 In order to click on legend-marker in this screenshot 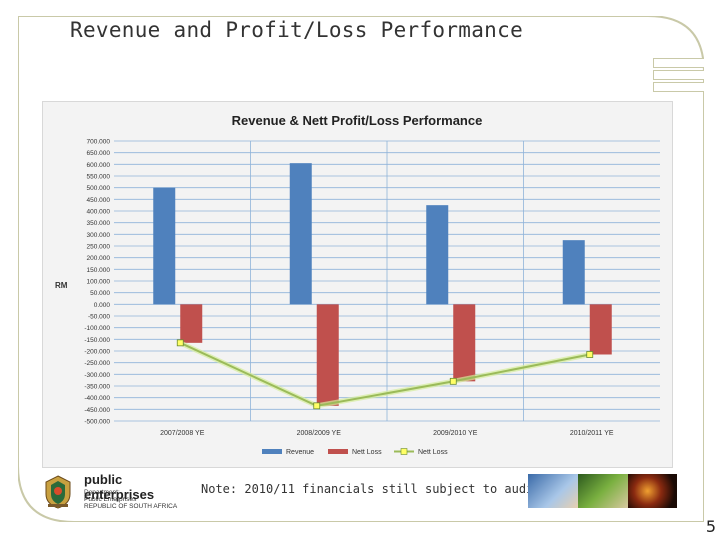, I will do `click(404, 451)`.